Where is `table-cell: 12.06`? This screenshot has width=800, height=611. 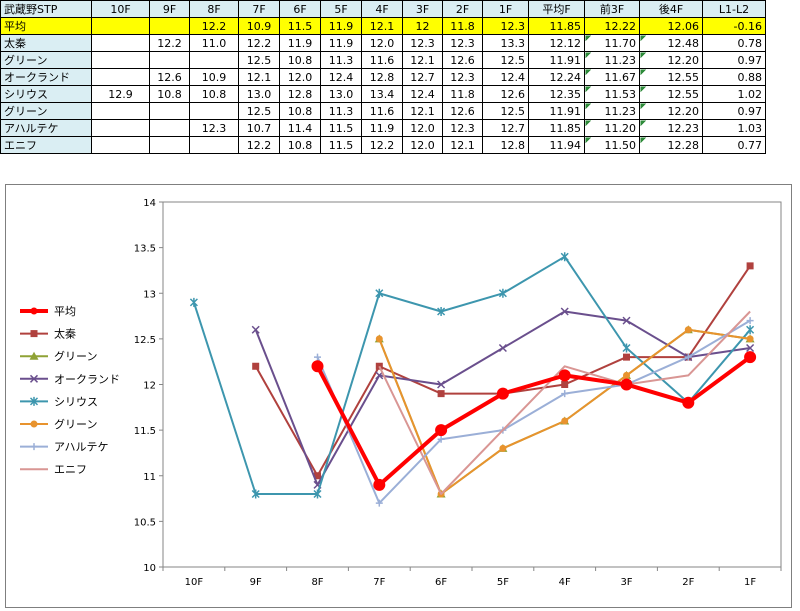
table-cell: 12.06 is located at coordinates (671, 26).